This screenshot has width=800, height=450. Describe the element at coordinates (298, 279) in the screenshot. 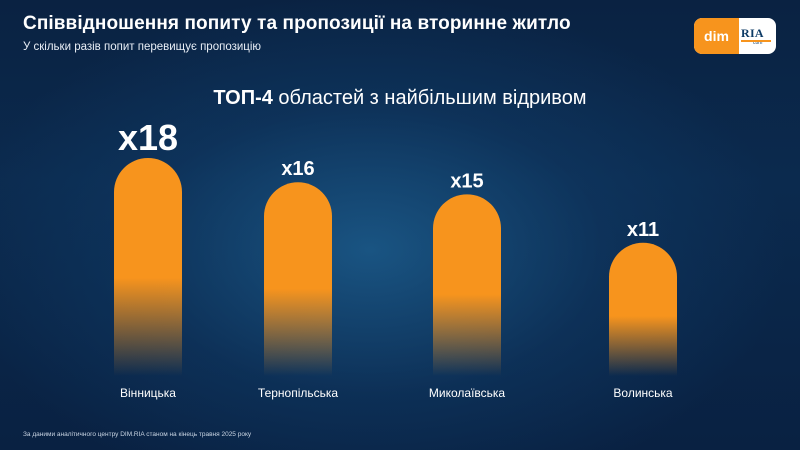

I see `bar-ternopilska` at that location.